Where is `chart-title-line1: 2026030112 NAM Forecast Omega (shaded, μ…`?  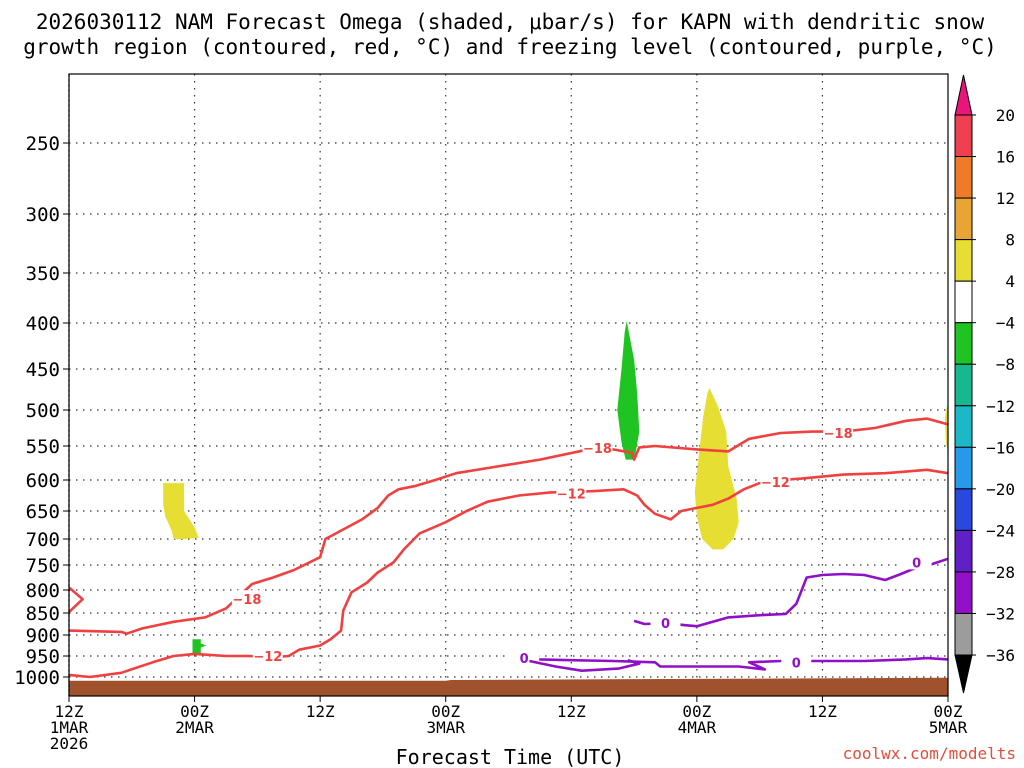
chart-title-line1: 2026030112 NAM Forecast Omega (shaded, μ… is located at coordinates (510, 22).